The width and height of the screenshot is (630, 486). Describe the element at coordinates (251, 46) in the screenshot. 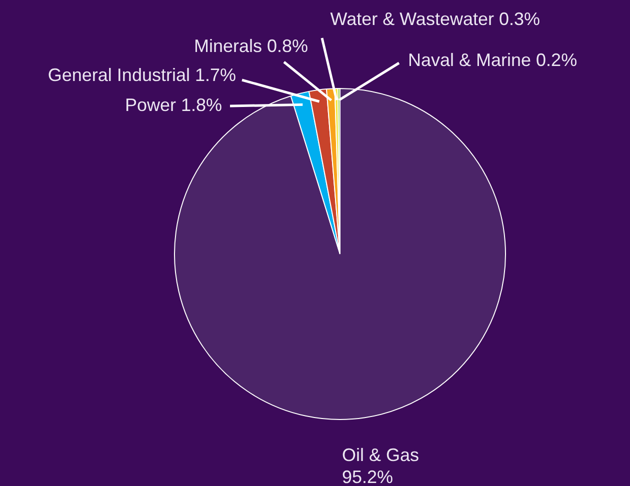

I see `slice-label: Minerals 0.8%` at that location.